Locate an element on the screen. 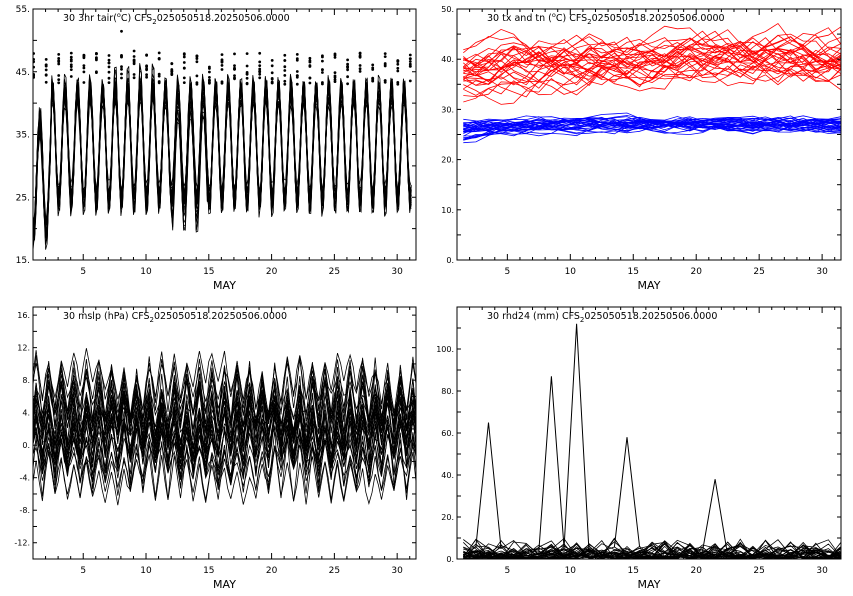  y-tick-label: 40. is located at coordinates (447, 475).